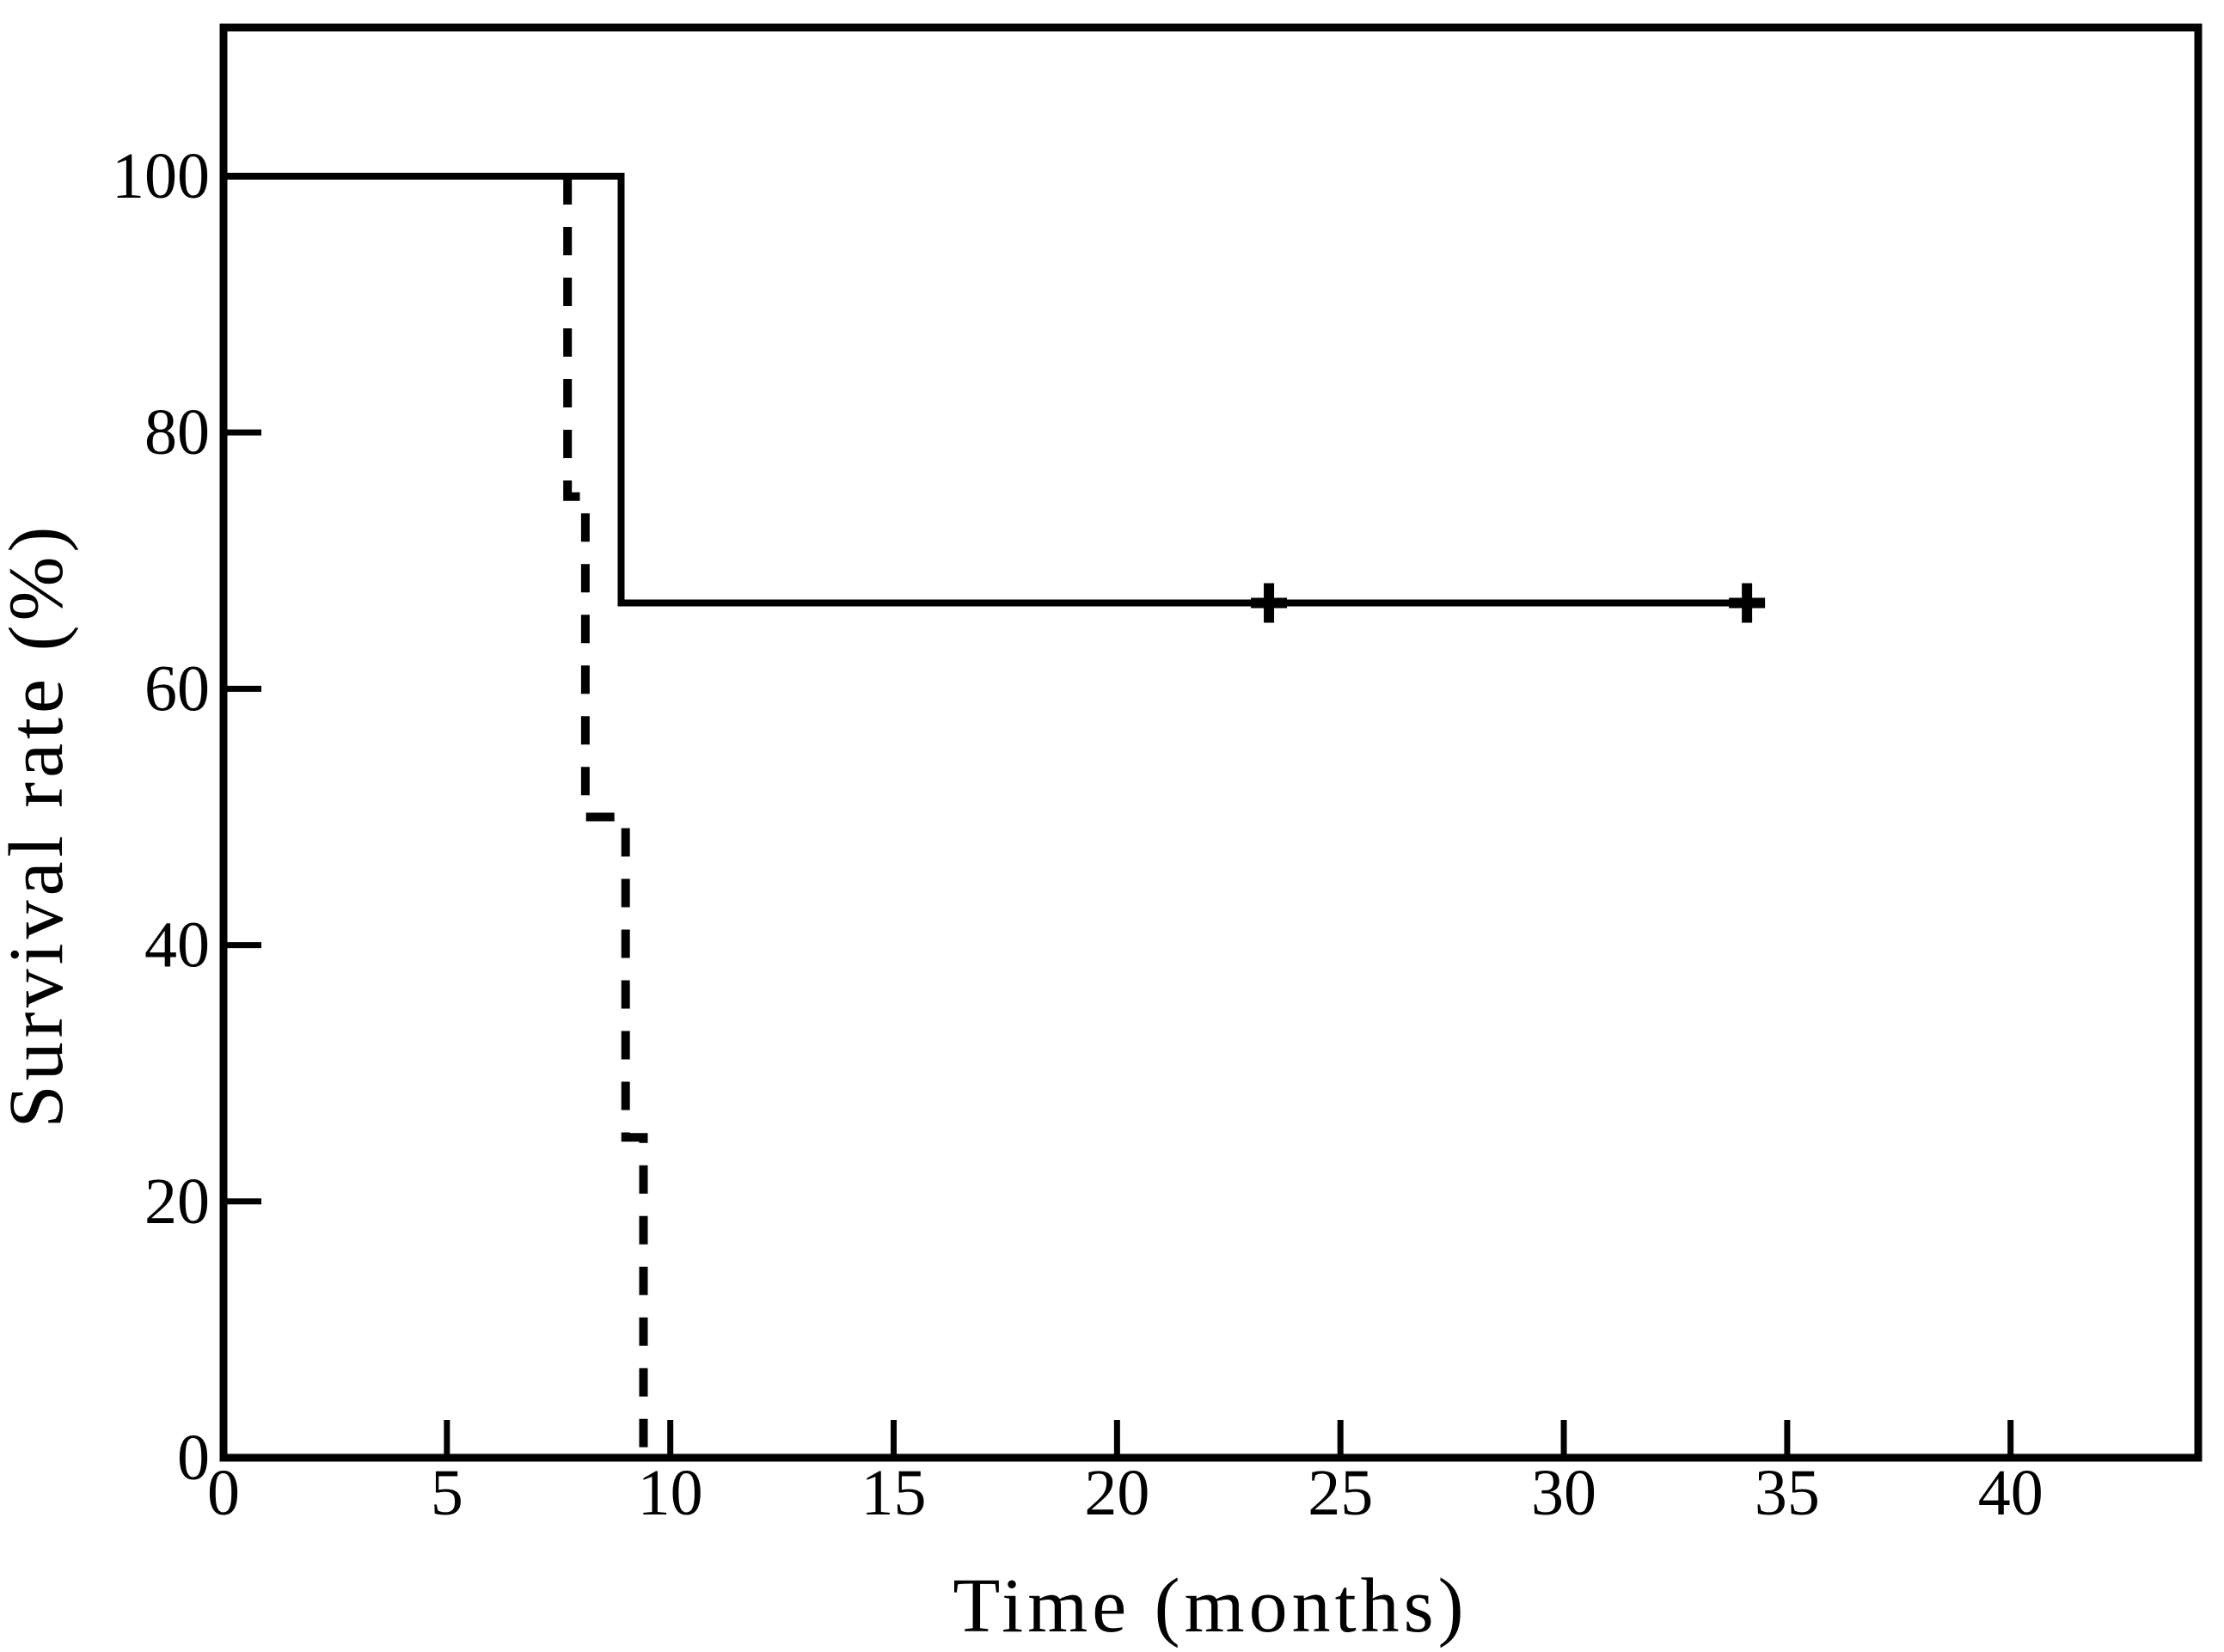  Describe the element at coordinates (1340, 1493) in the screenshot. I see `x-tick-label: 25` at that location.